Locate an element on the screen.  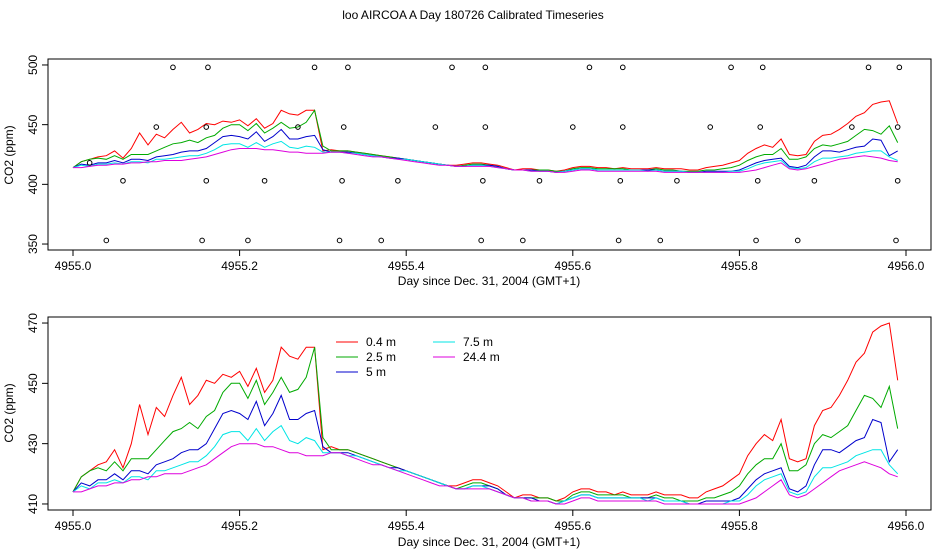
top-y-tick-label: 350 is located at coordinates (33, 244).